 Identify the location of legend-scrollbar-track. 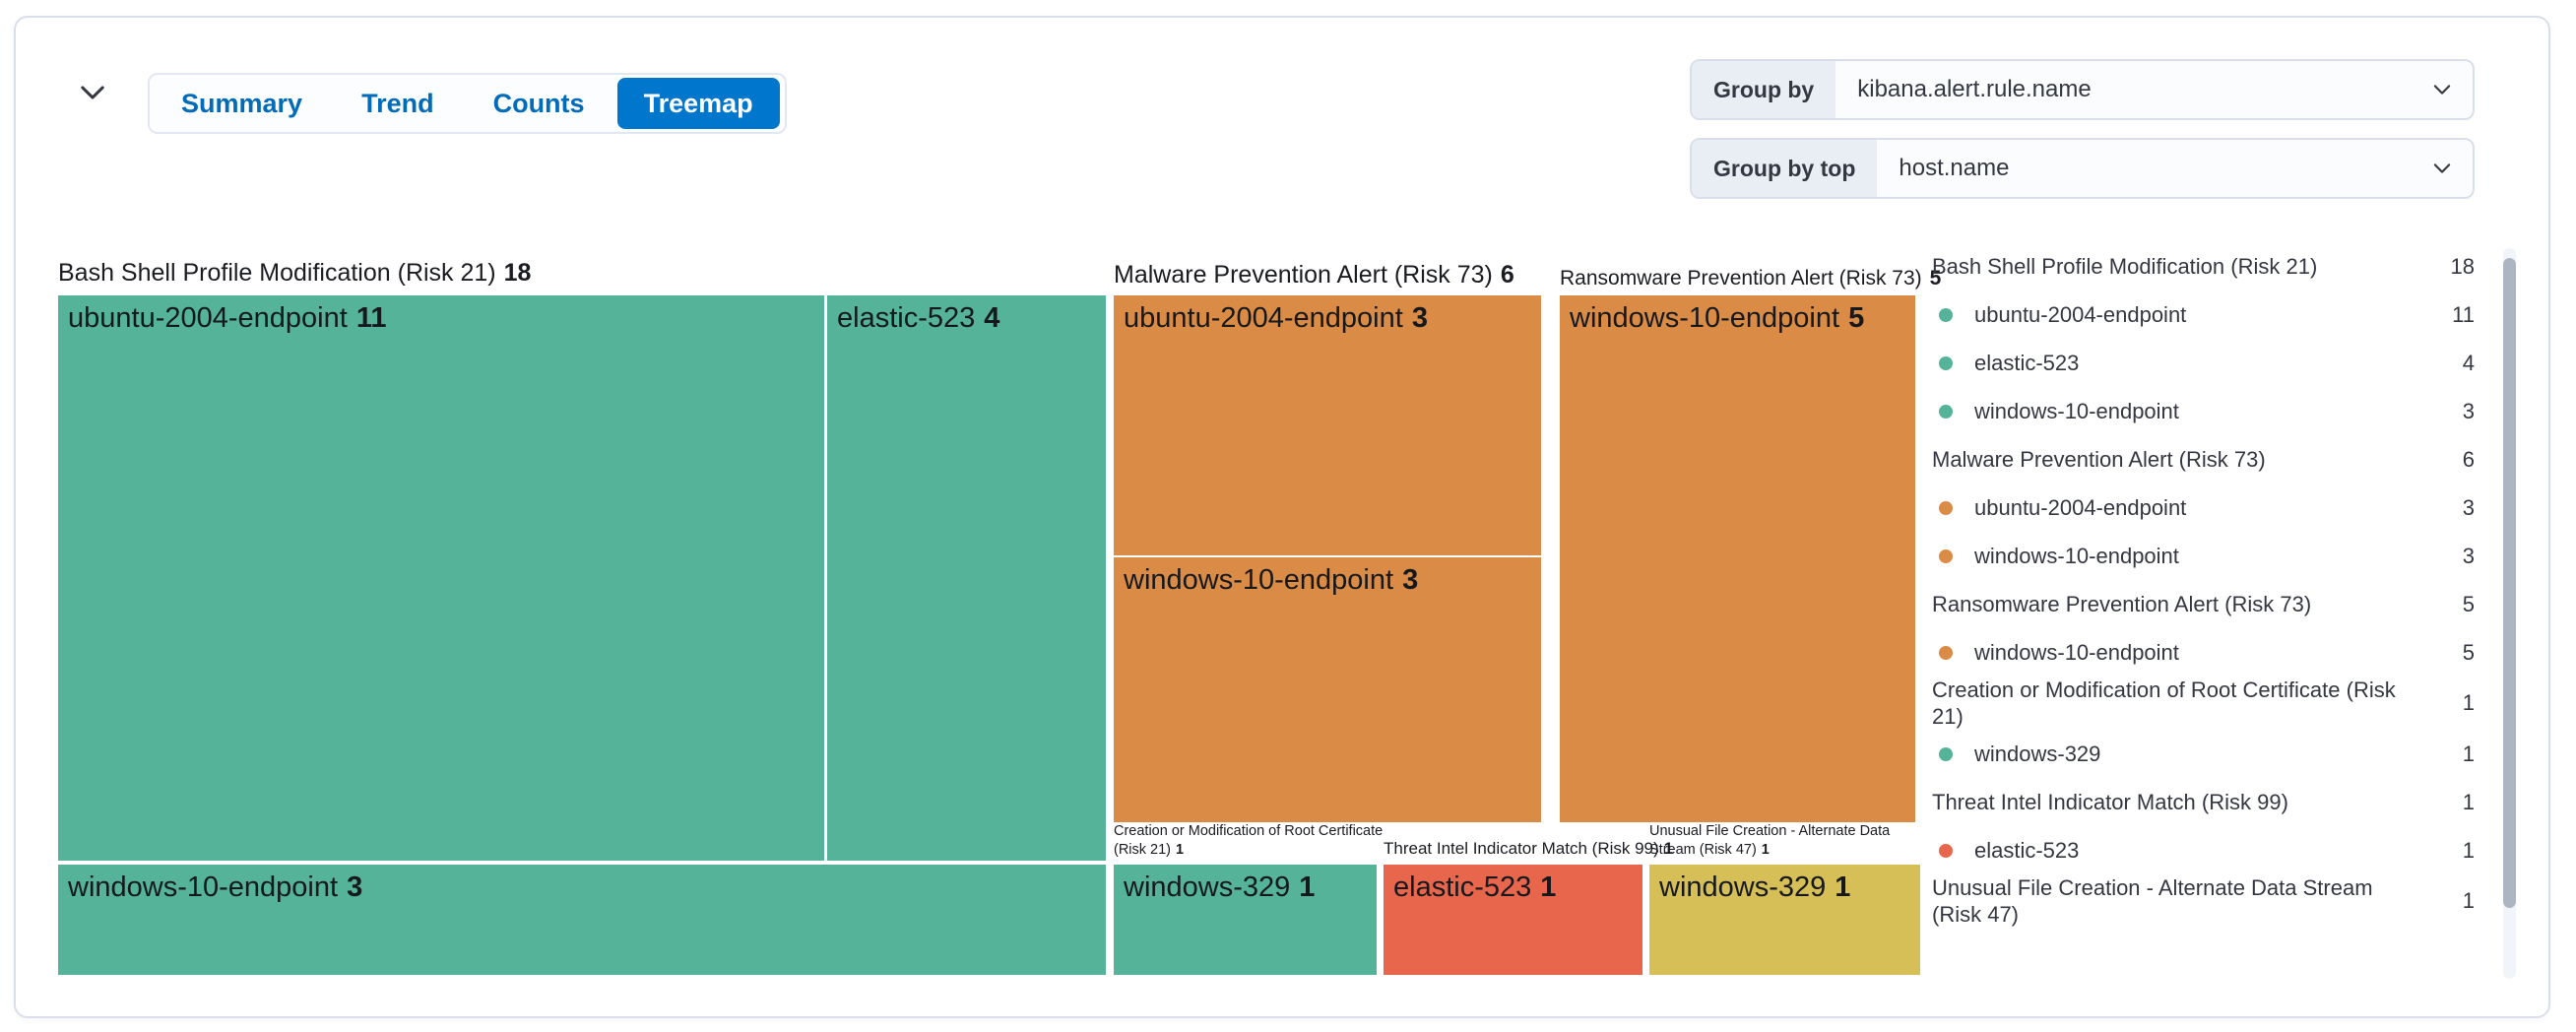
(2509, 613).